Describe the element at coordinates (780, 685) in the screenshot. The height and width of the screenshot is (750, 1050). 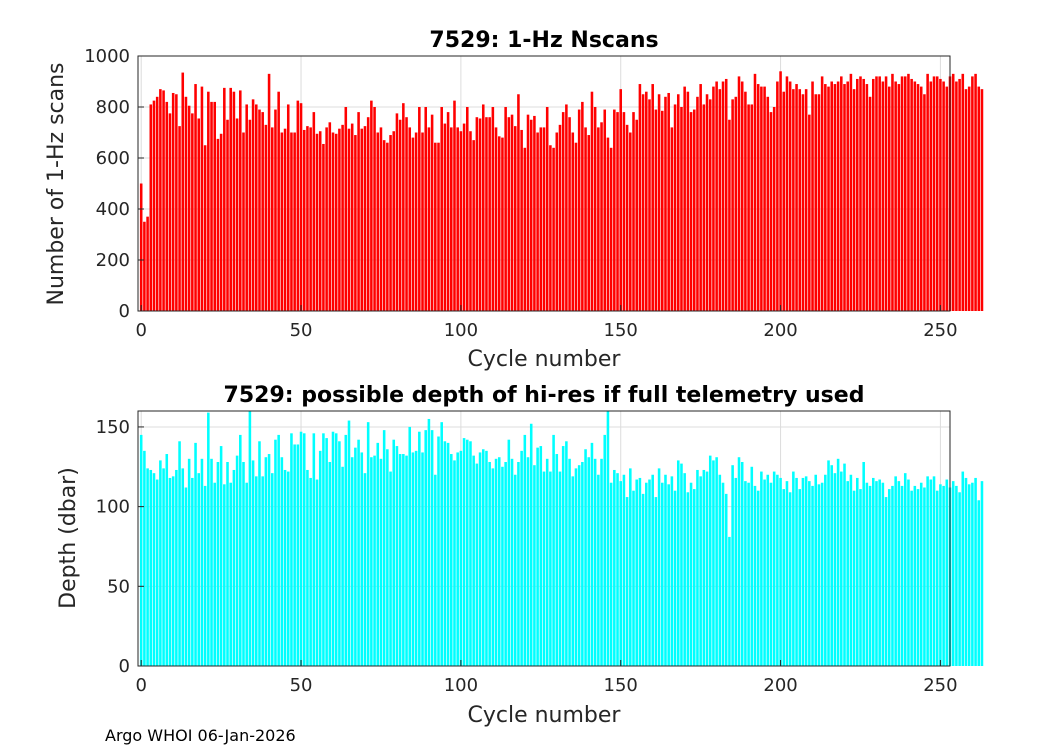
I see `bottom-x-tick-label: 200` at that location.